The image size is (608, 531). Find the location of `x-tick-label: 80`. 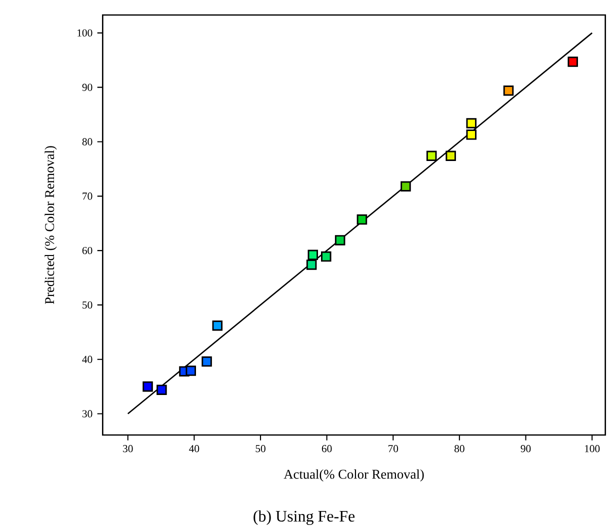

x-tick-label: 80 is located at coordinates (459, 448).